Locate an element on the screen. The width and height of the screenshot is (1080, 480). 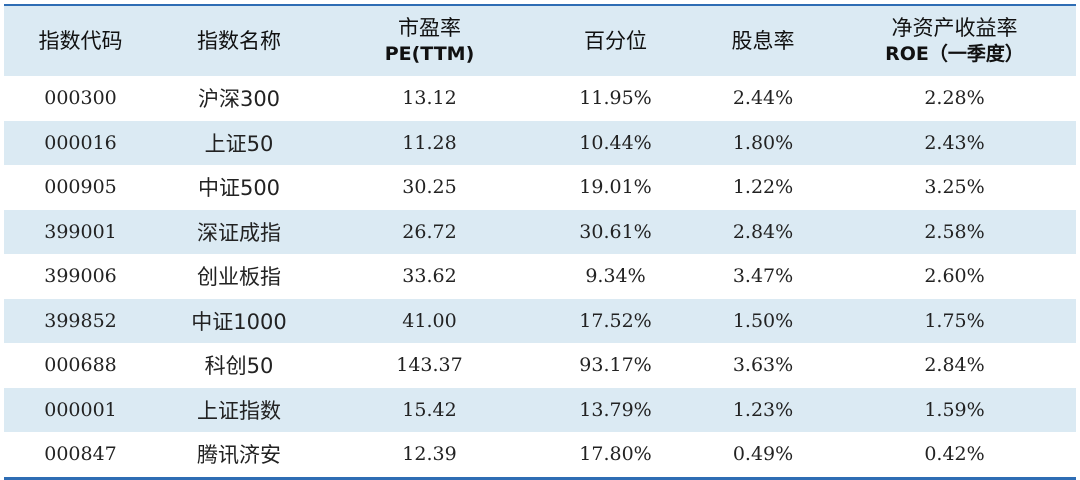
cell-pe: 13.12 is located at coordinates (429, 98).